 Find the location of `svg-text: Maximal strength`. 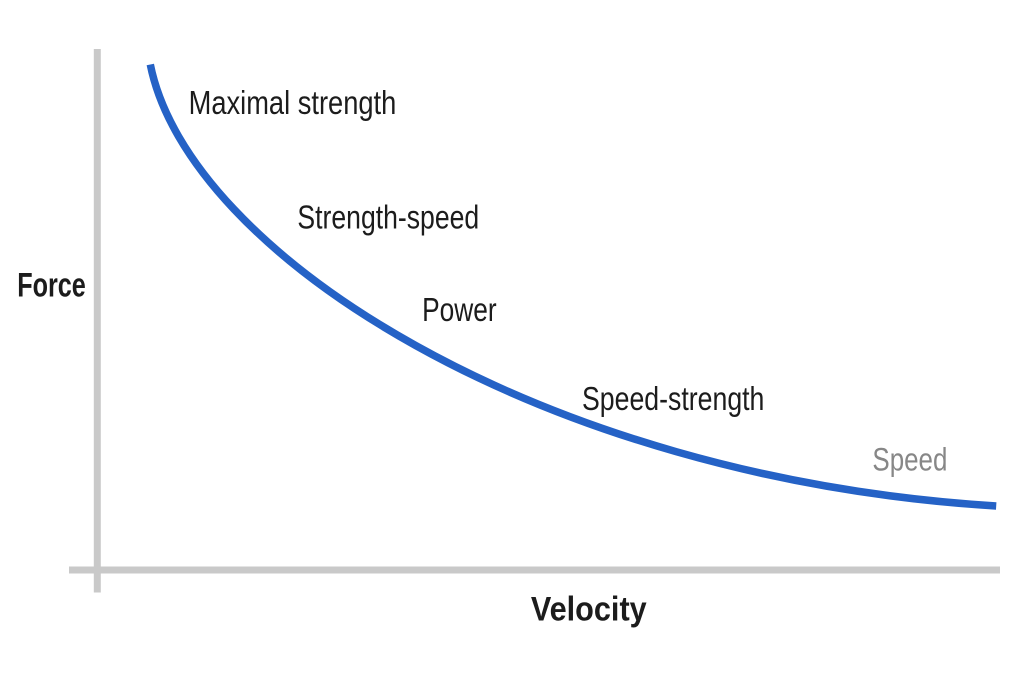

svg-text: Maximal strength is located at coordinates (293, 102).